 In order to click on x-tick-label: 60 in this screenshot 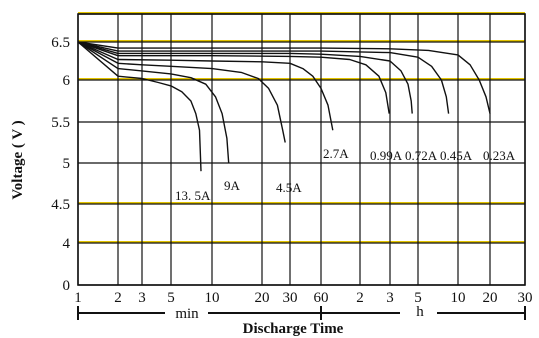, I will do `click(321, 298)`.